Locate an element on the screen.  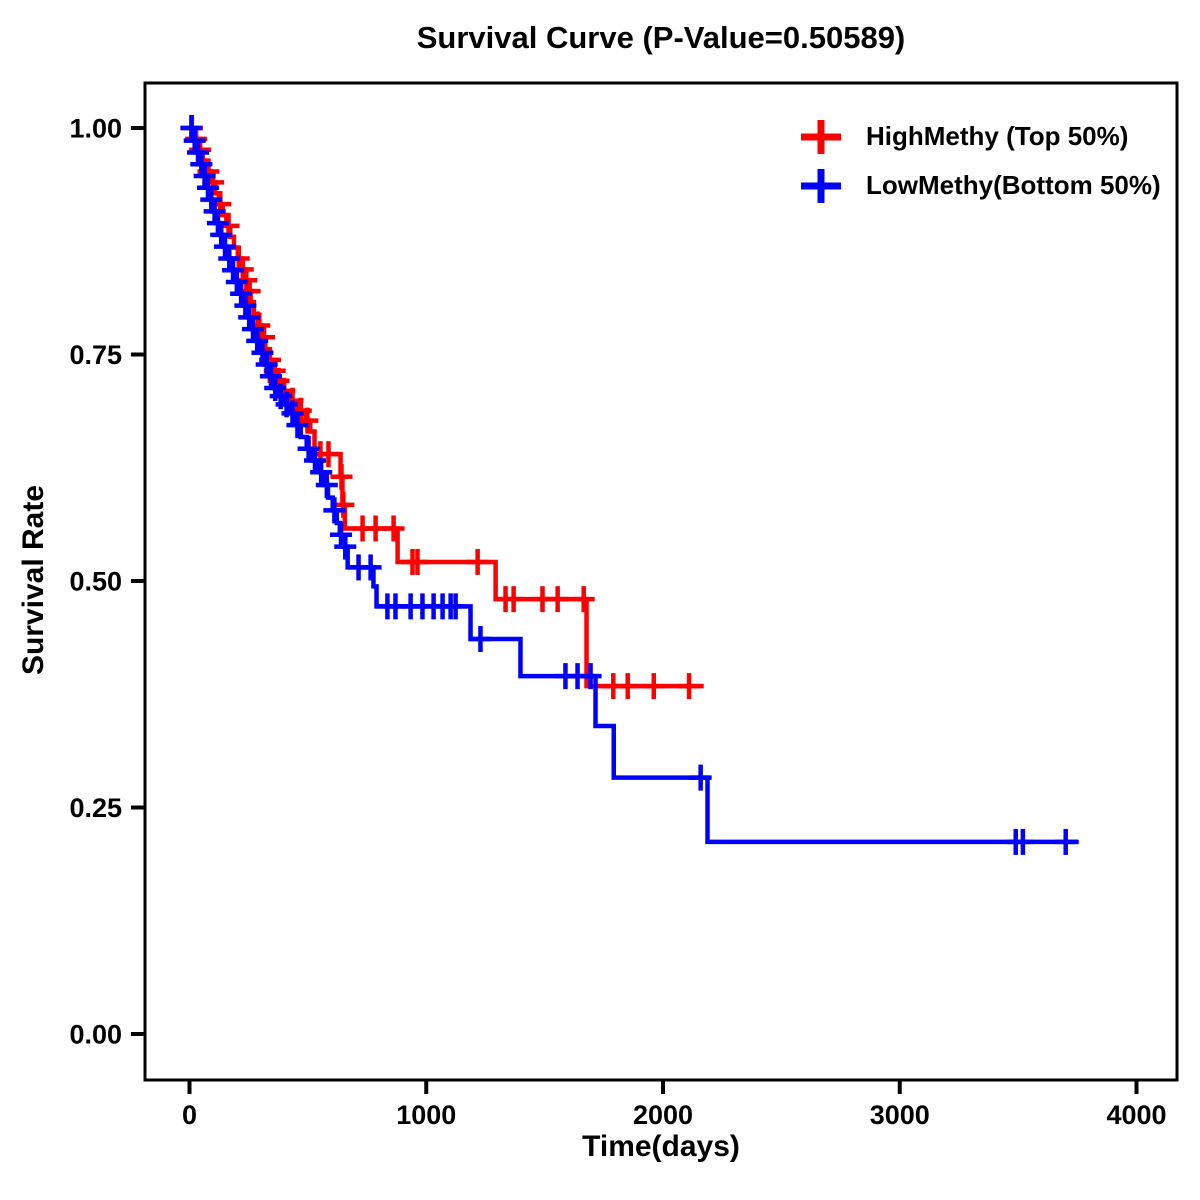
legend-label-lowmethy: LowMethy(Bottom 50%) is located at coordinates (1013, 185).